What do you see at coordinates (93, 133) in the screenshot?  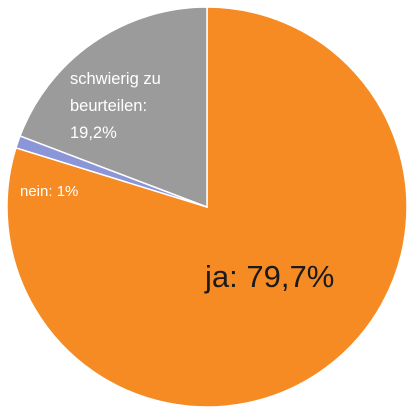 I see `slice-label-schwierig-line3: 19,2%` at bounding box center [93, 133].